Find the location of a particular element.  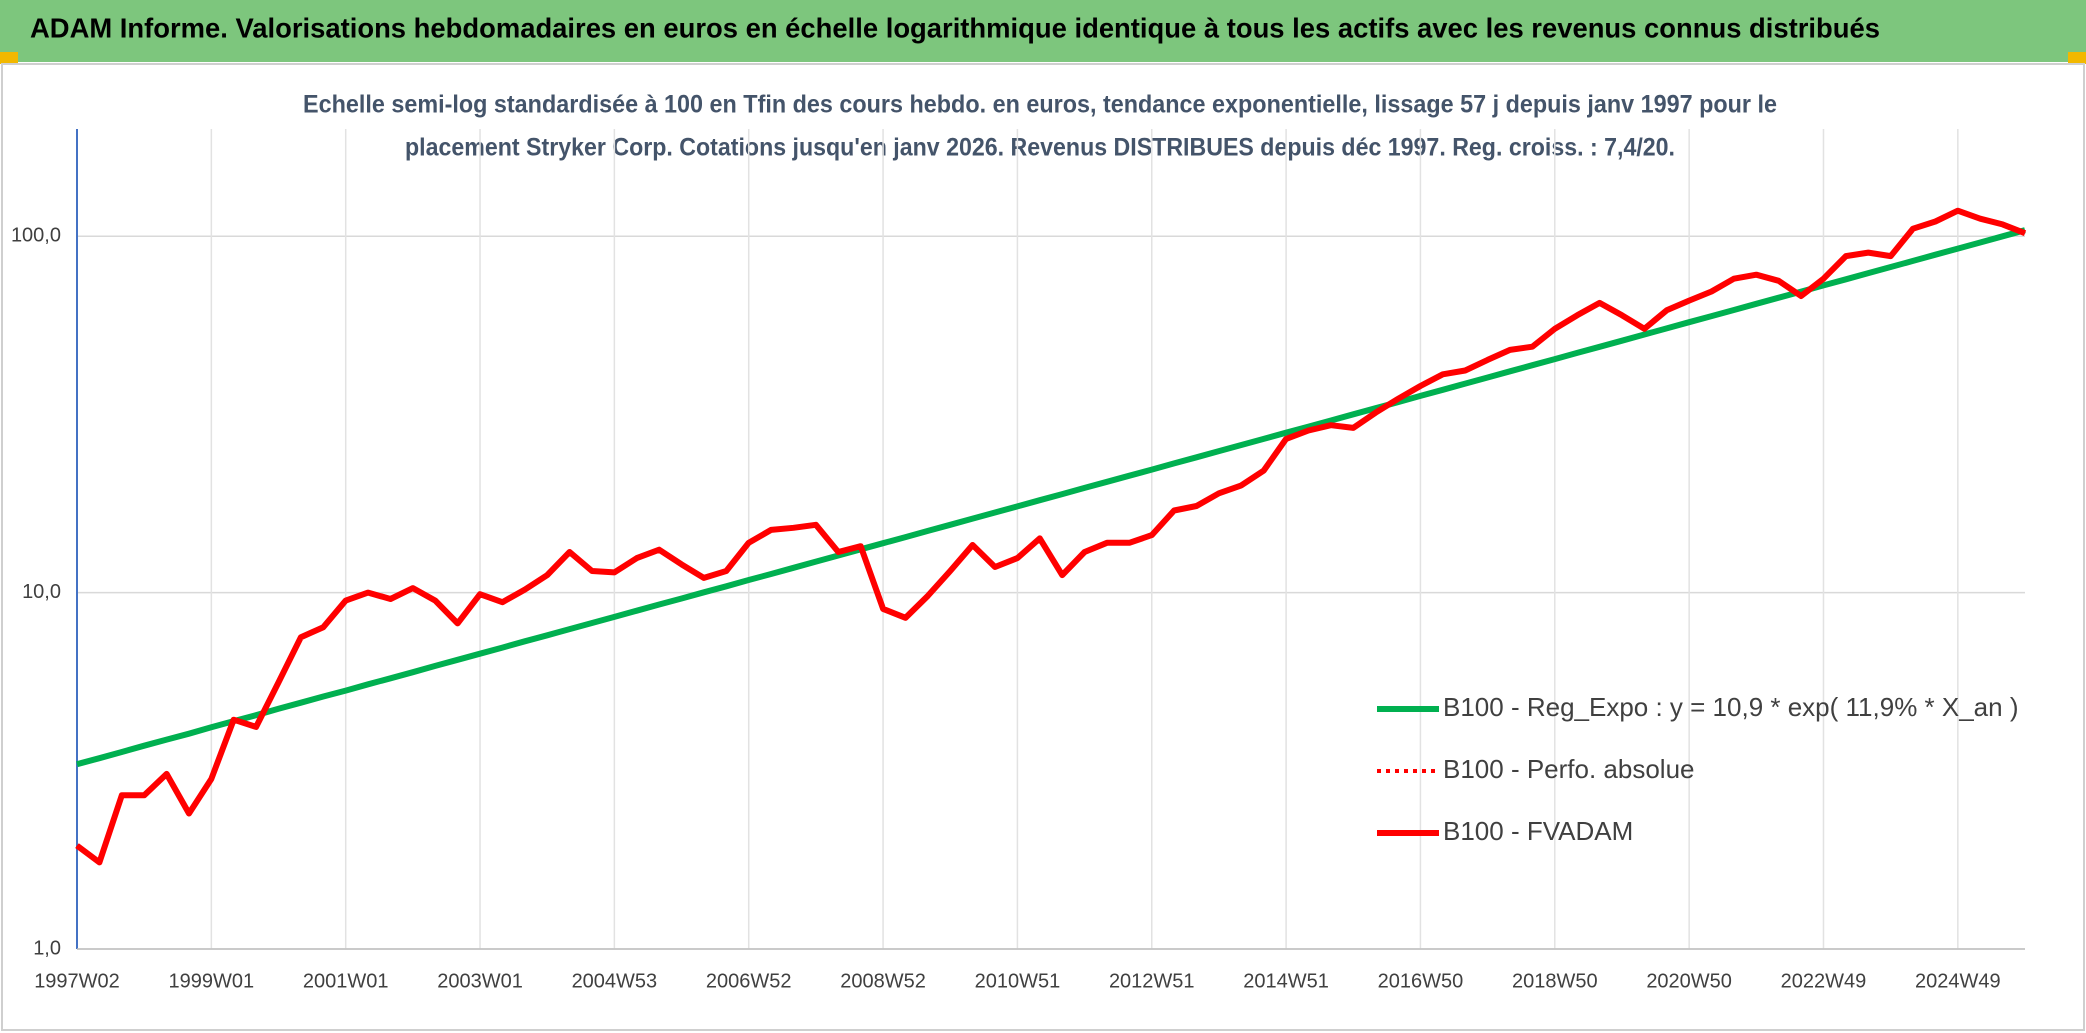

x-tick-label: 2024W49 is located at coordinates (1958, 981).